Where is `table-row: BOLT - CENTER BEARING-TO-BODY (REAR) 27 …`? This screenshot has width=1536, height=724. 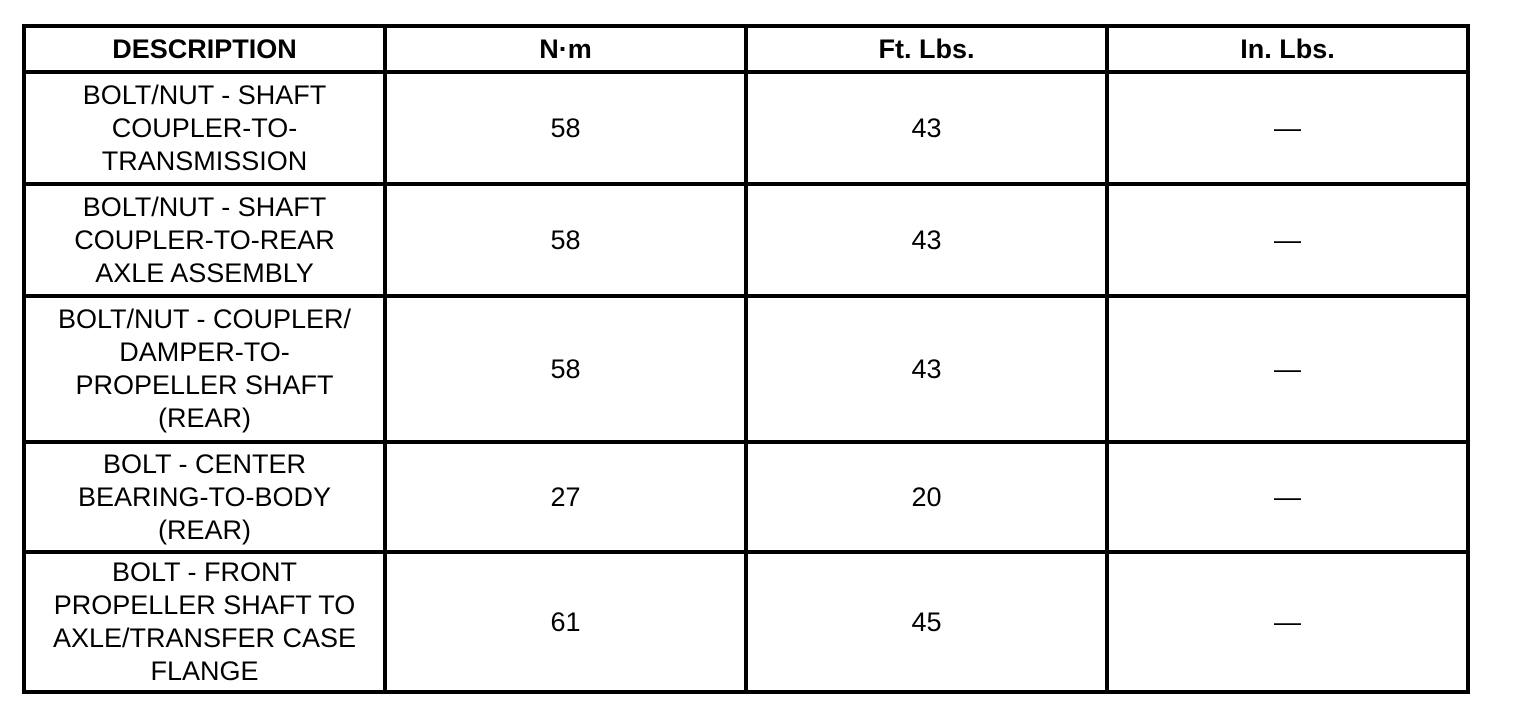
table-row: BOLT - CENTER BEARING-TO-BODY (REAR) 27 … is located at coordinates (746, 497).